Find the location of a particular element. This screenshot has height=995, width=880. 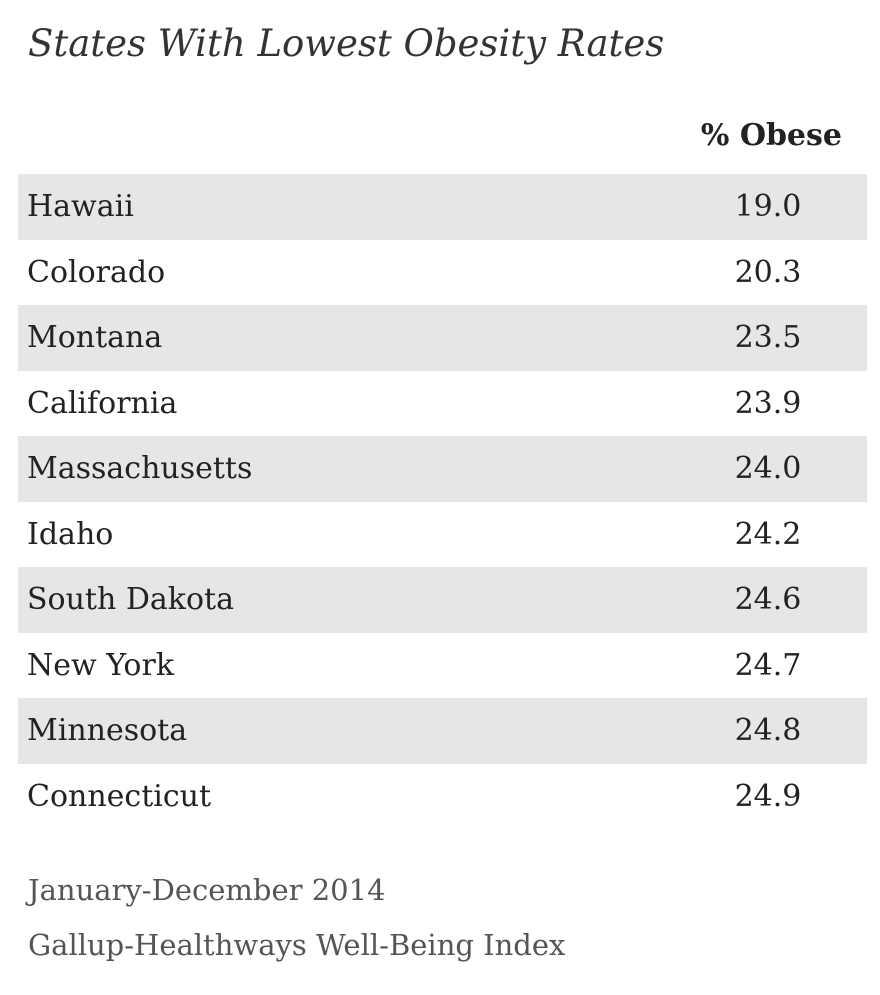

state-name: Massachusetts is located at coordinates (140, 468).